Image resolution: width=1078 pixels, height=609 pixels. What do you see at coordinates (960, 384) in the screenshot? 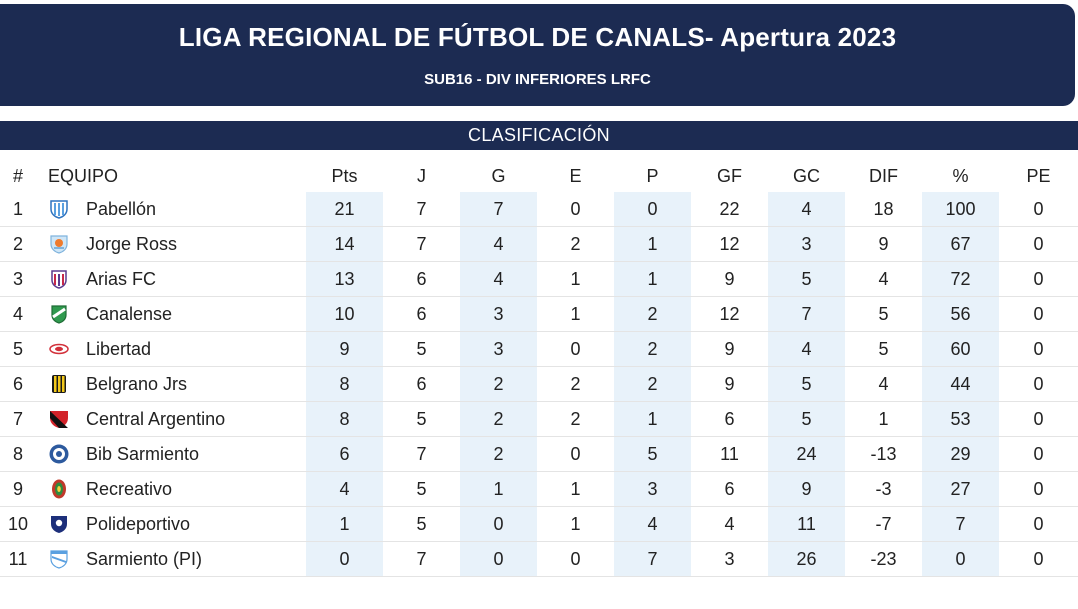
I see `cell-pct: 44` at bounding box center [960, 384].